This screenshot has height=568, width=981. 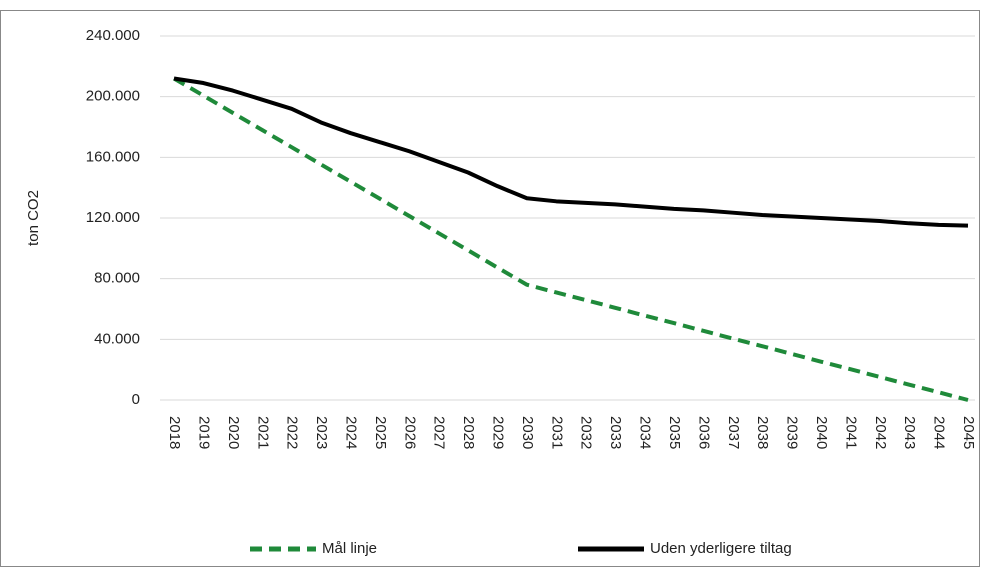 What do you see at coordinates (409, 432) in the screenshot?
I see `x-tick-label: 2026` at bounding box center [409, 432].